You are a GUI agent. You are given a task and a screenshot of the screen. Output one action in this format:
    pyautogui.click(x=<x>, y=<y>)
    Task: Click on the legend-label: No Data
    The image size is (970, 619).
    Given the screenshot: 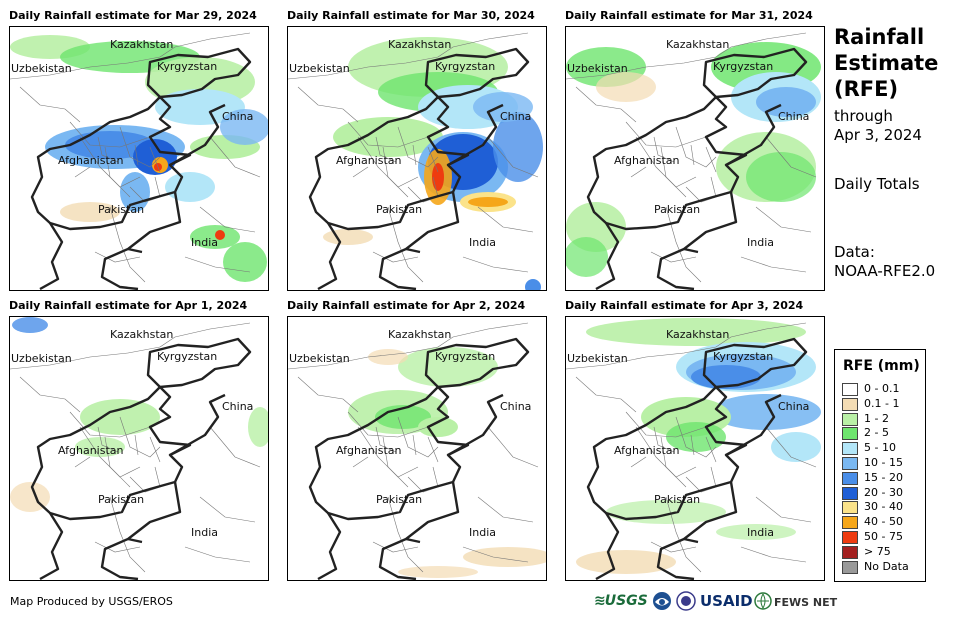 What is the action you would take?
    pyautogui.click(x=886, y=566)
    